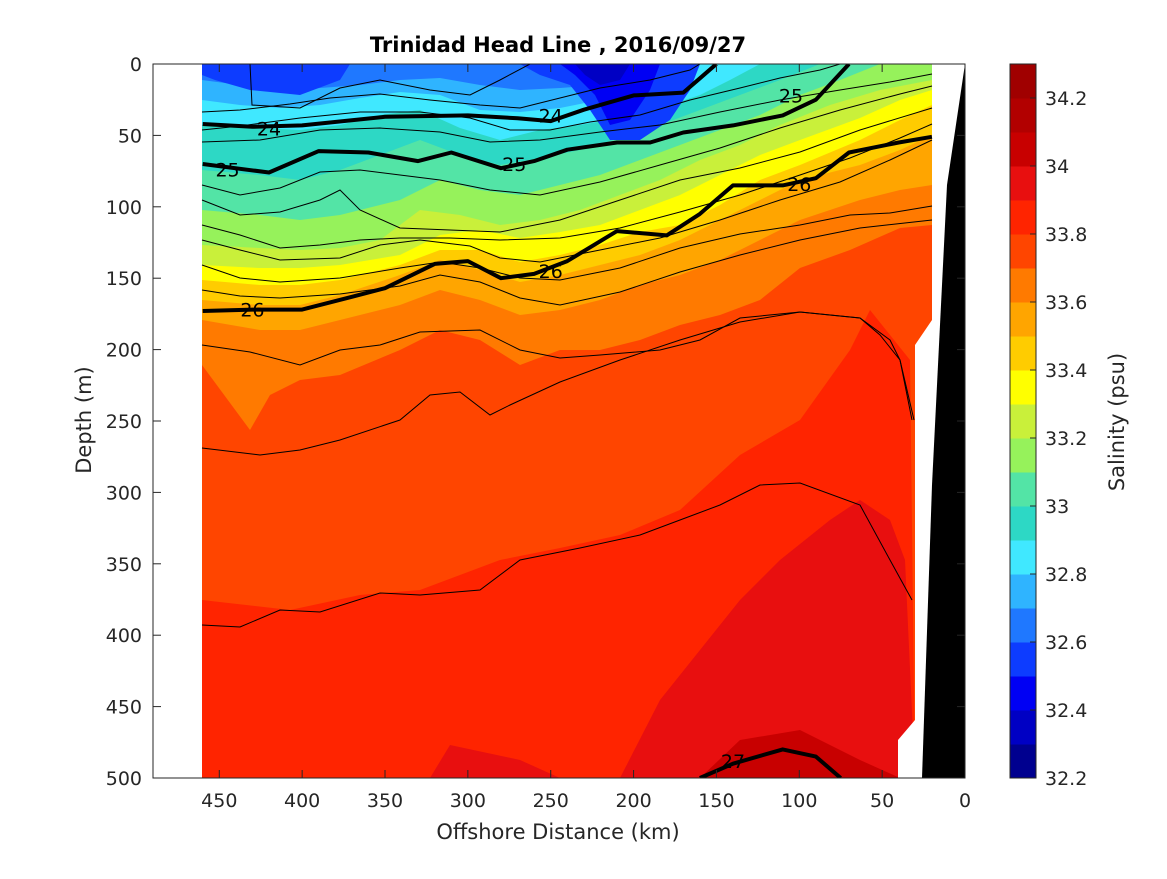 The height and width of the screenshot is (879, 1167). What do you see at coordinates (1066, 371) in the screenshot?
I see `colorbar-tick-label: 33.4` at bounding box center [1066, 371].